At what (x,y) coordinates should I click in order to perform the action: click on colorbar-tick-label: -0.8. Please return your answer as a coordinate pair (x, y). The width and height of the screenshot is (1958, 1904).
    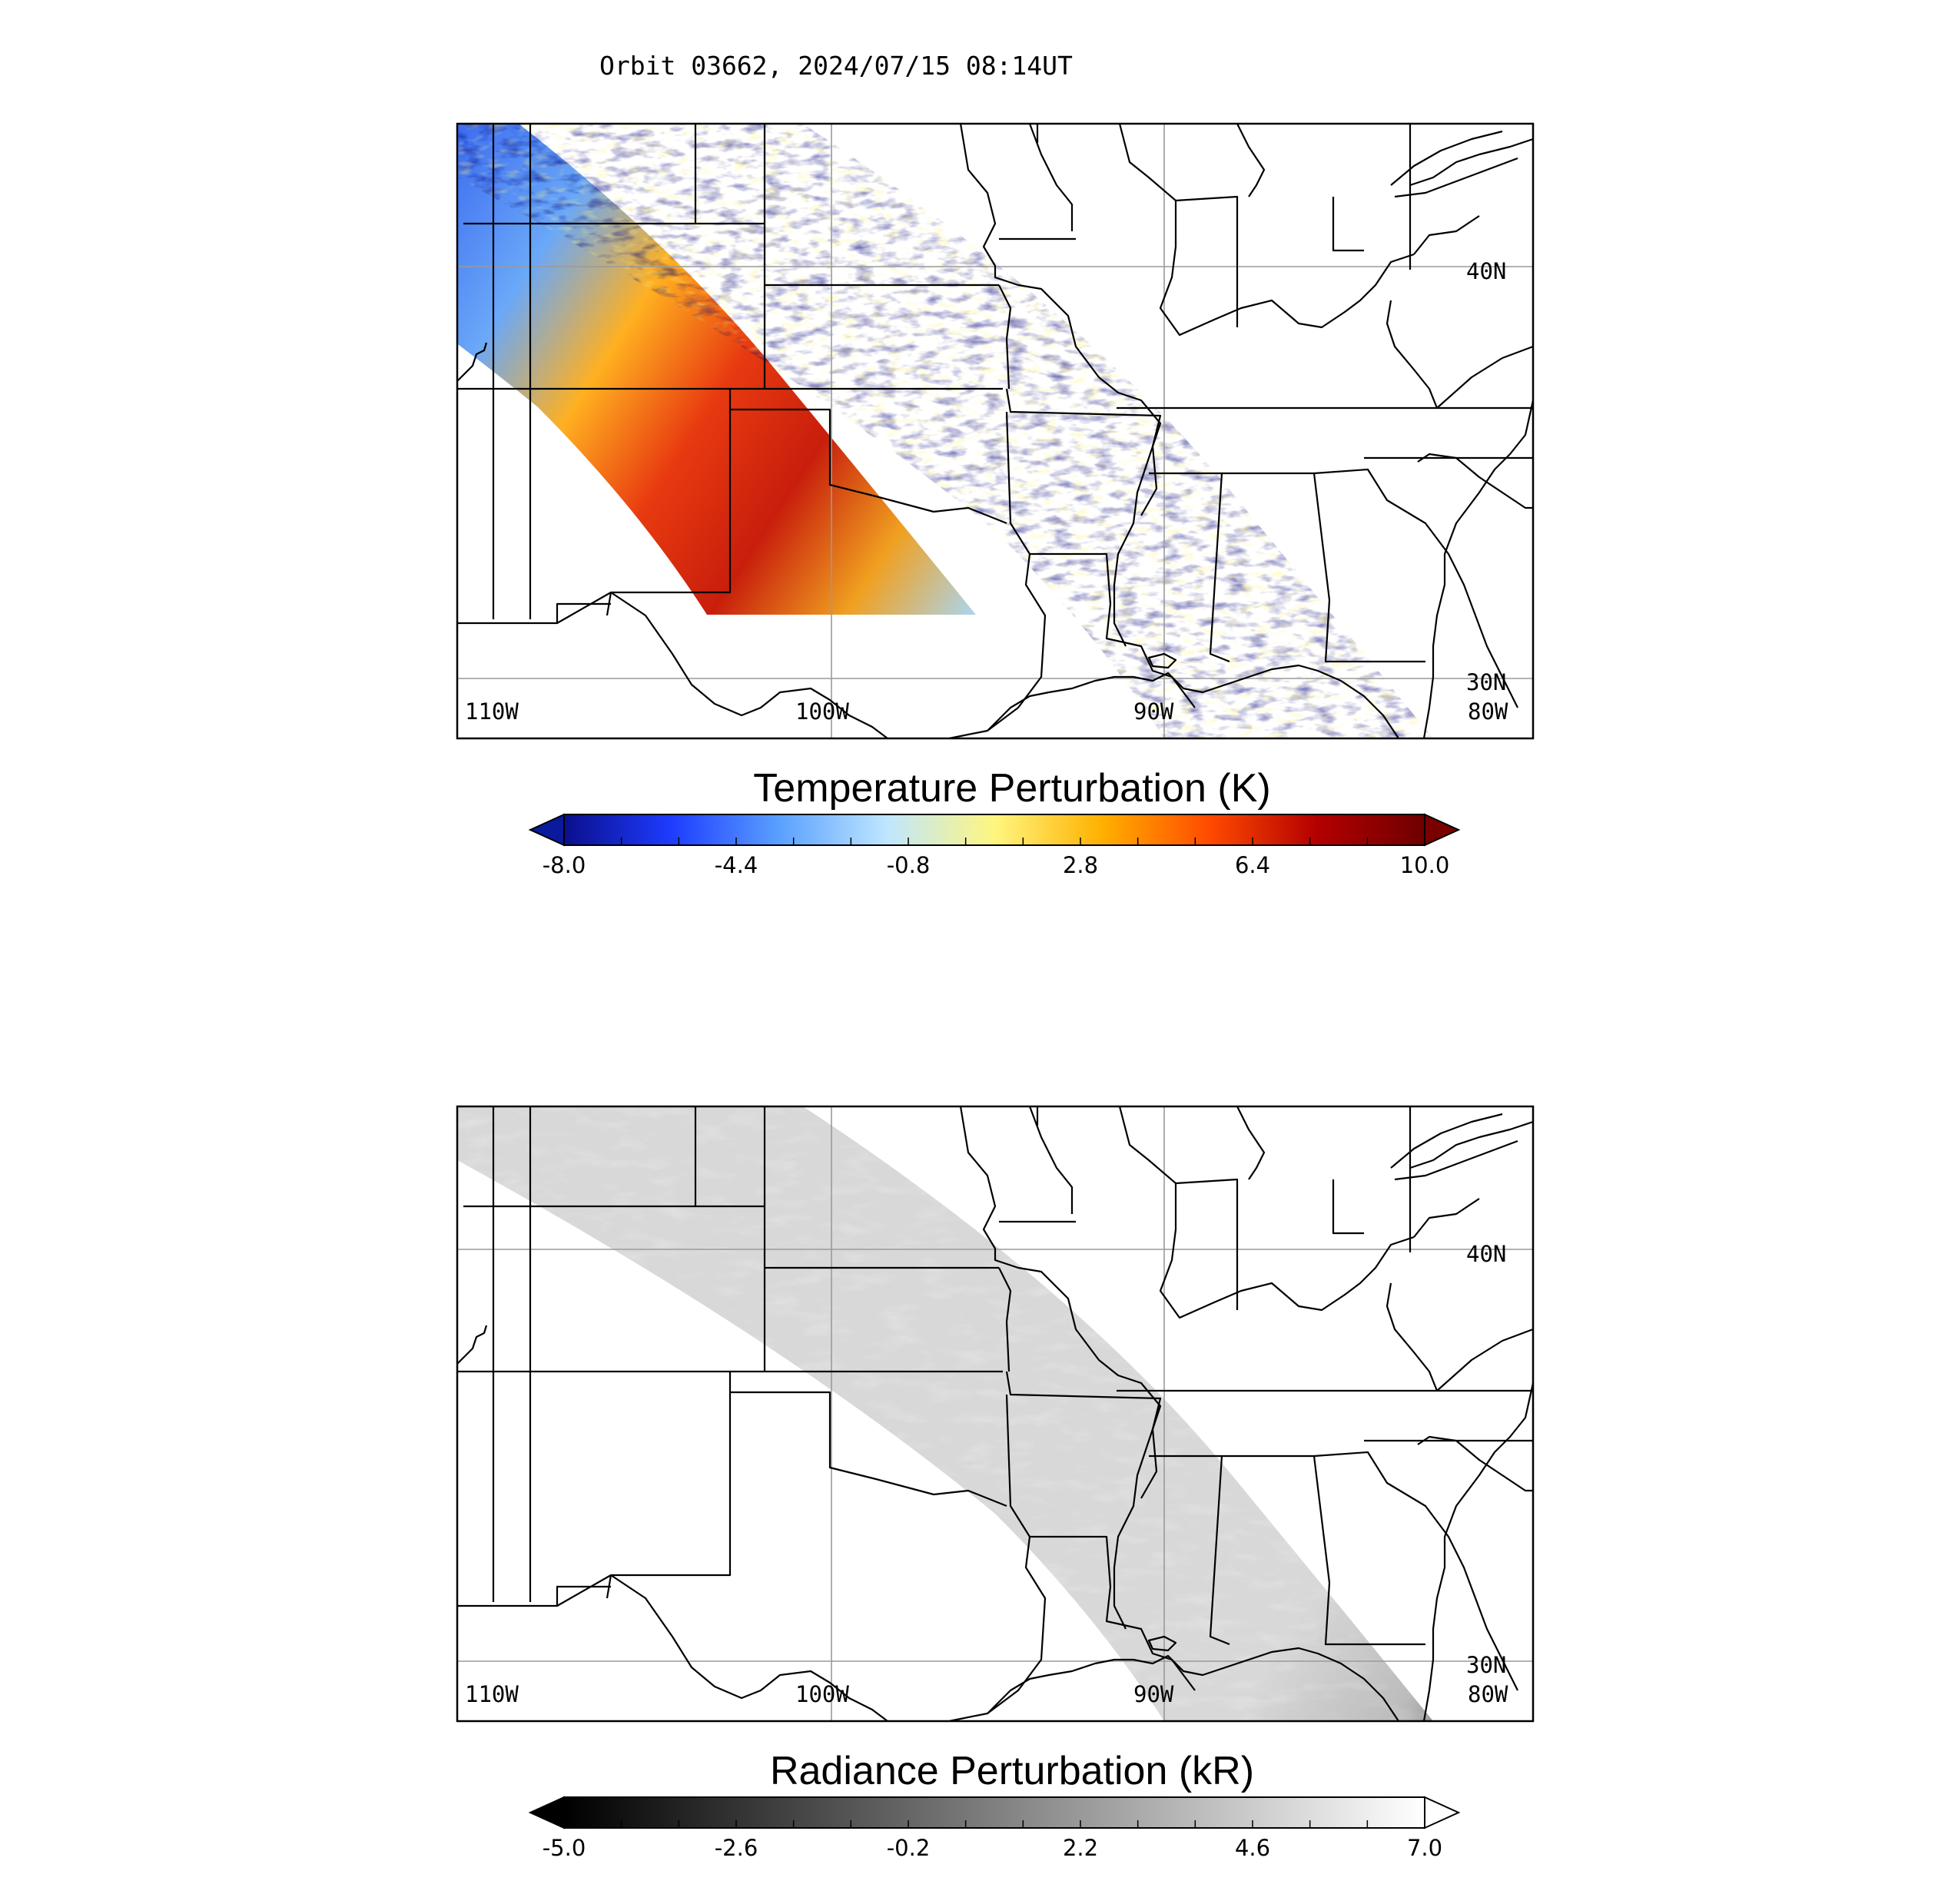
    Looking at the image, I should click on (909, 865).